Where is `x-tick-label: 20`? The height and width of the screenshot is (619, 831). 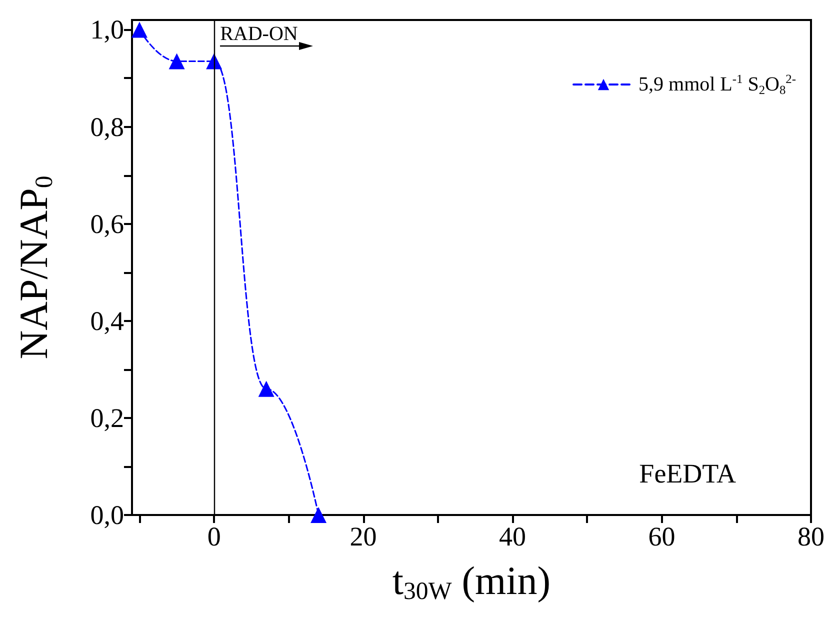 x-tick-label: 20 is located at coordinates (363, 537).